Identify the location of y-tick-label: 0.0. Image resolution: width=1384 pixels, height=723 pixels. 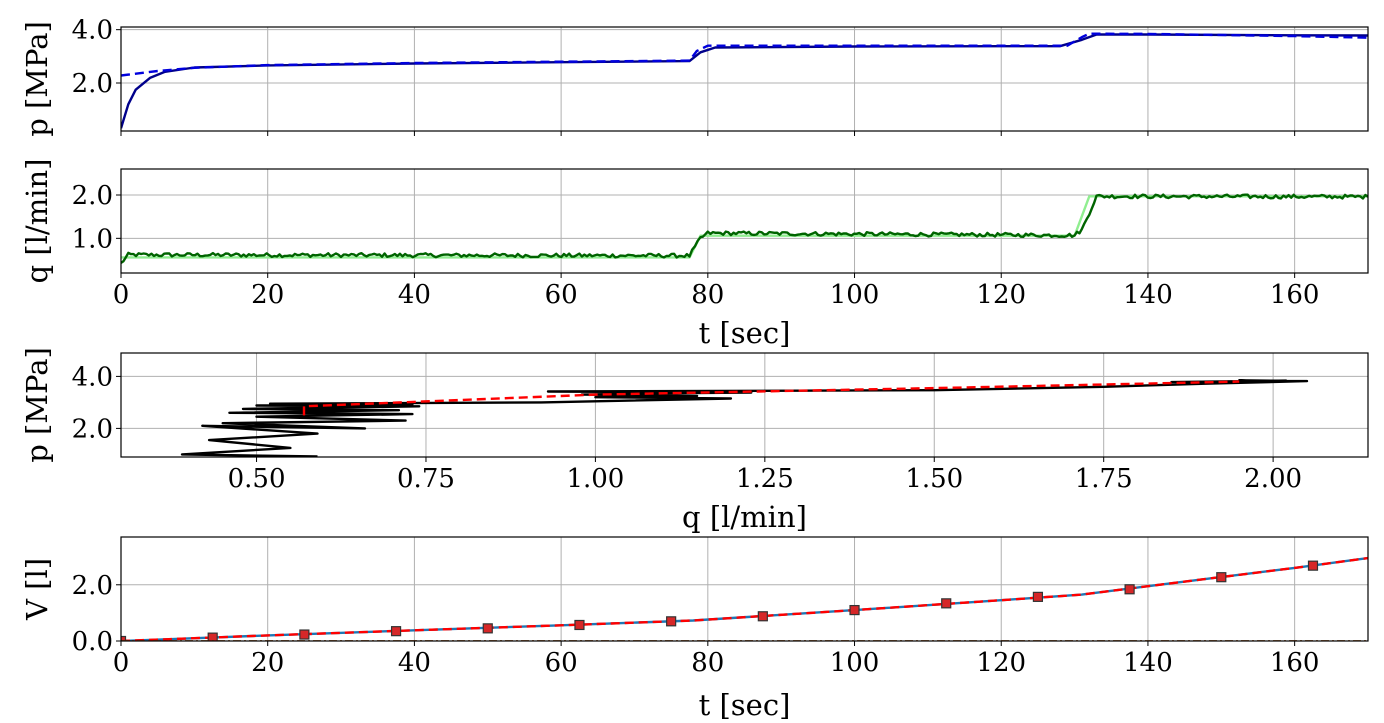
(92, 642).